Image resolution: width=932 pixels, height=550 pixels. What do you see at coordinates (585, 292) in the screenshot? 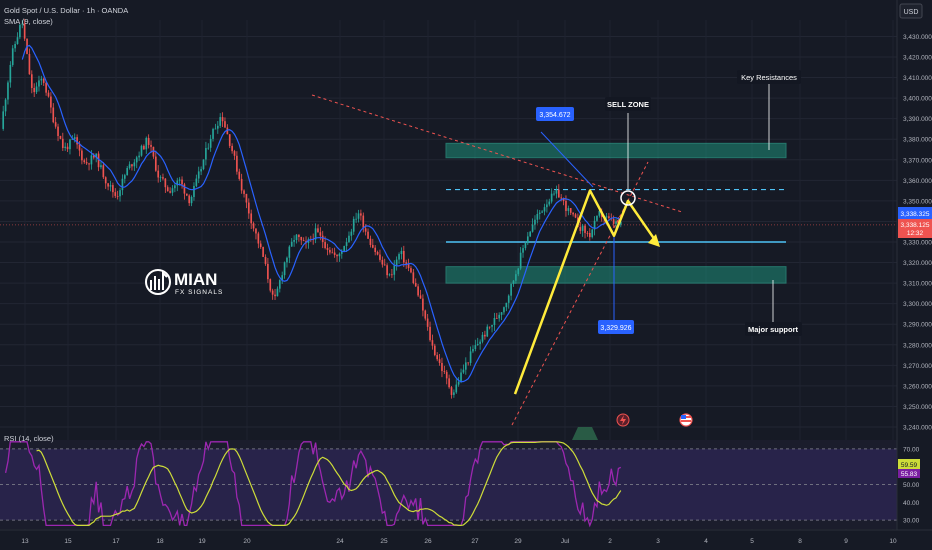
I see `projection-path` at bounding box center [585, 292].